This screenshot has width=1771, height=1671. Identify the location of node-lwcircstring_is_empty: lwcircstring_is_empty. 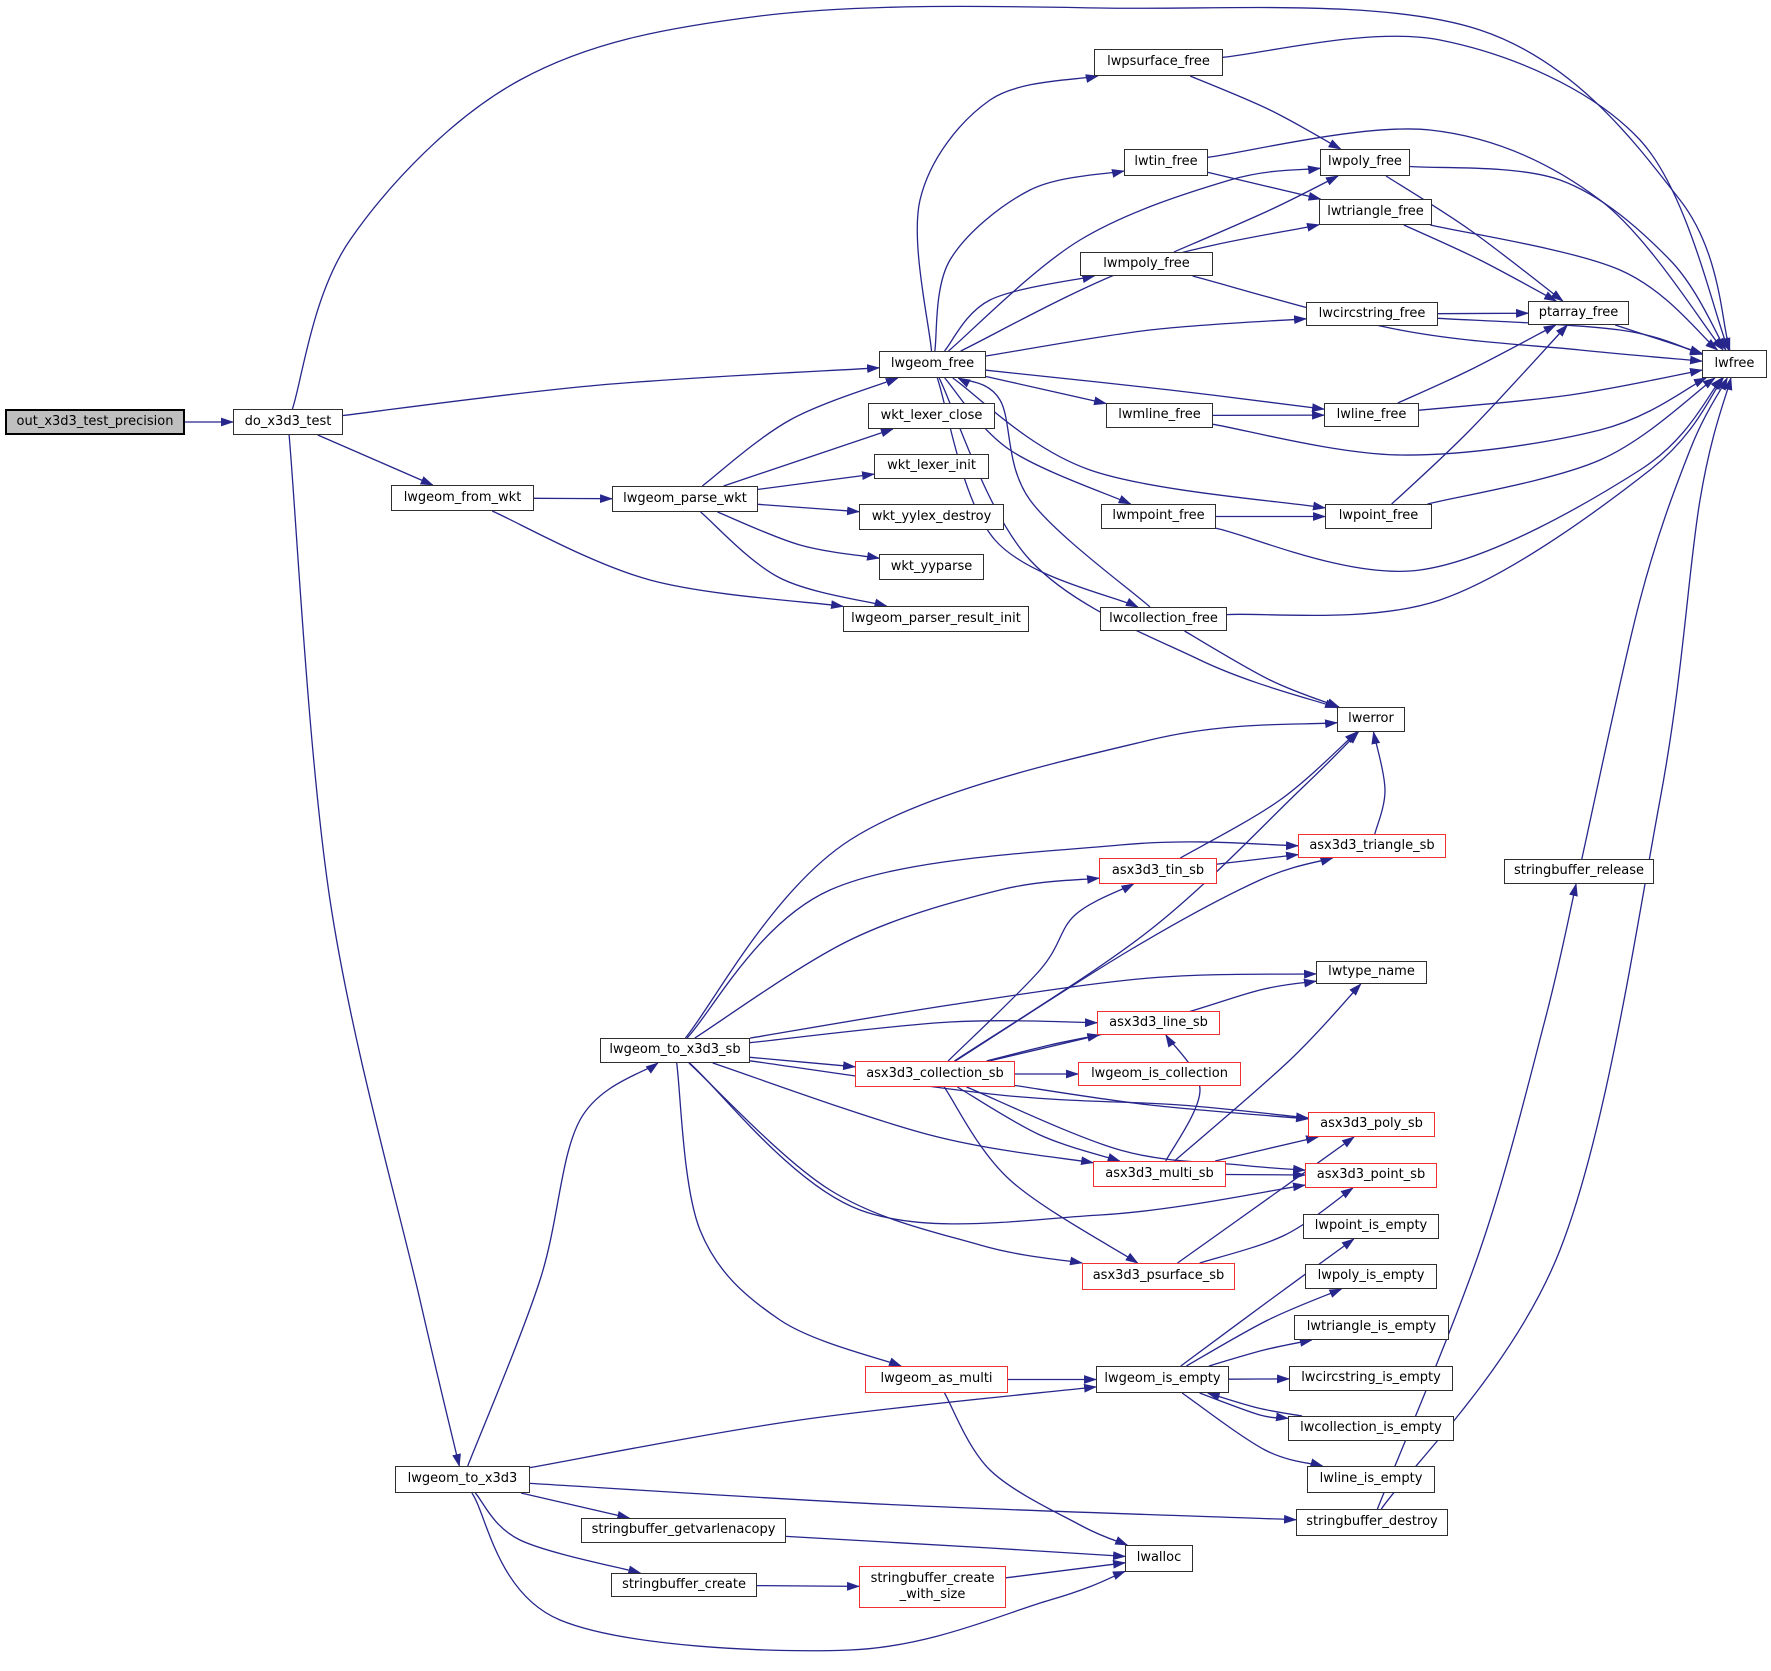
(1371, 1378).